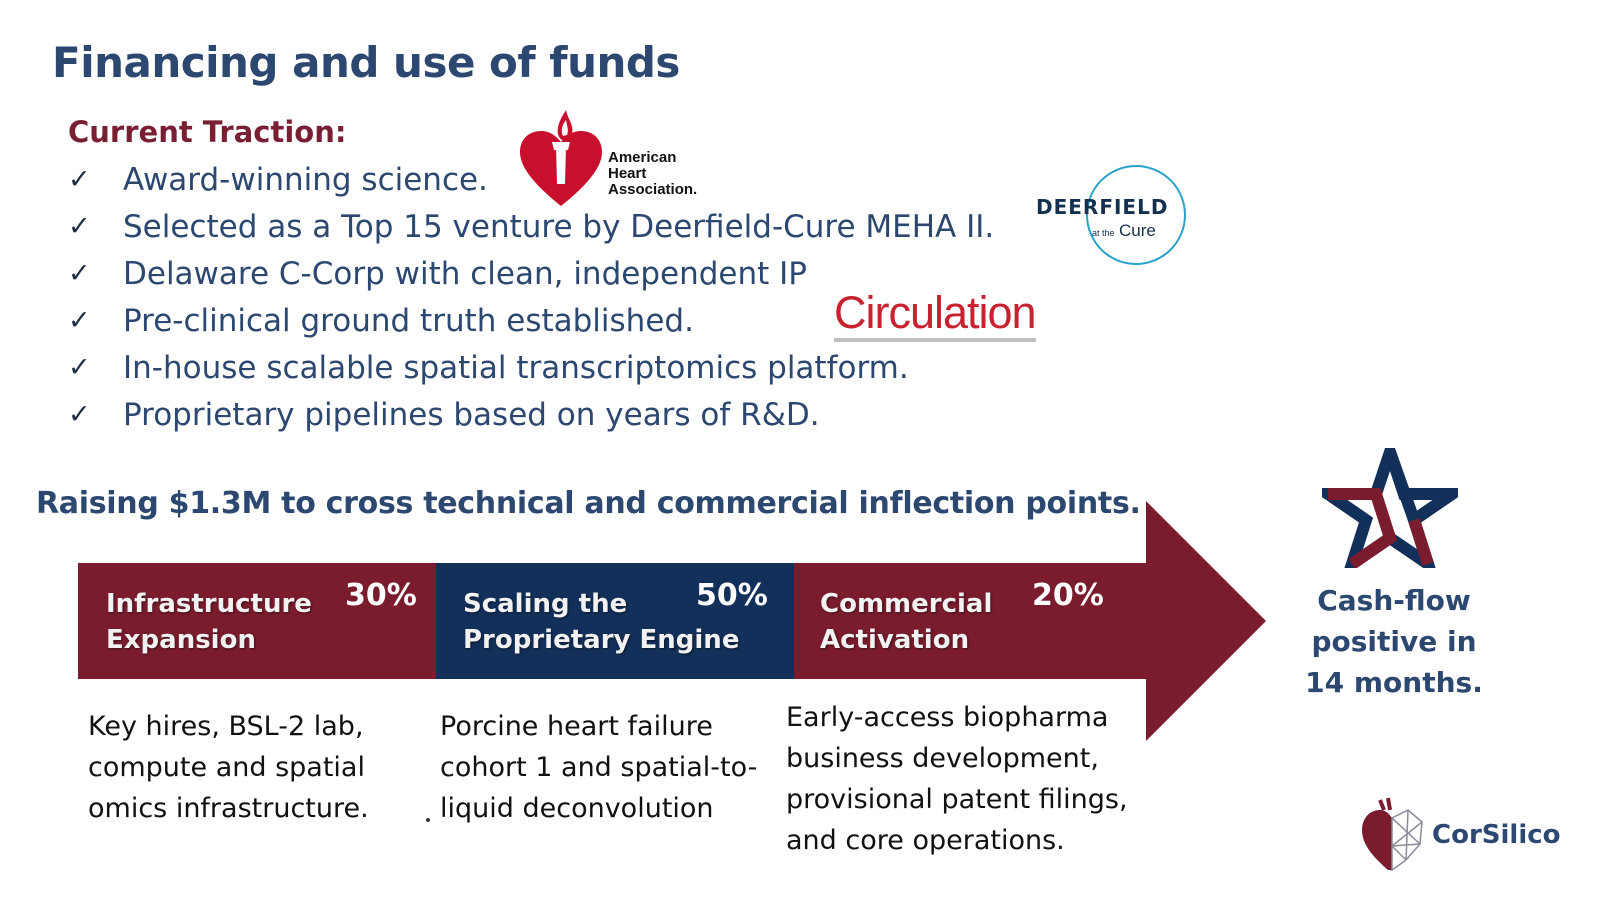  Describe the element at coordinates (1137, 230) in the screenshot. I see `deerfield-sub-cure: Cure` at that location.